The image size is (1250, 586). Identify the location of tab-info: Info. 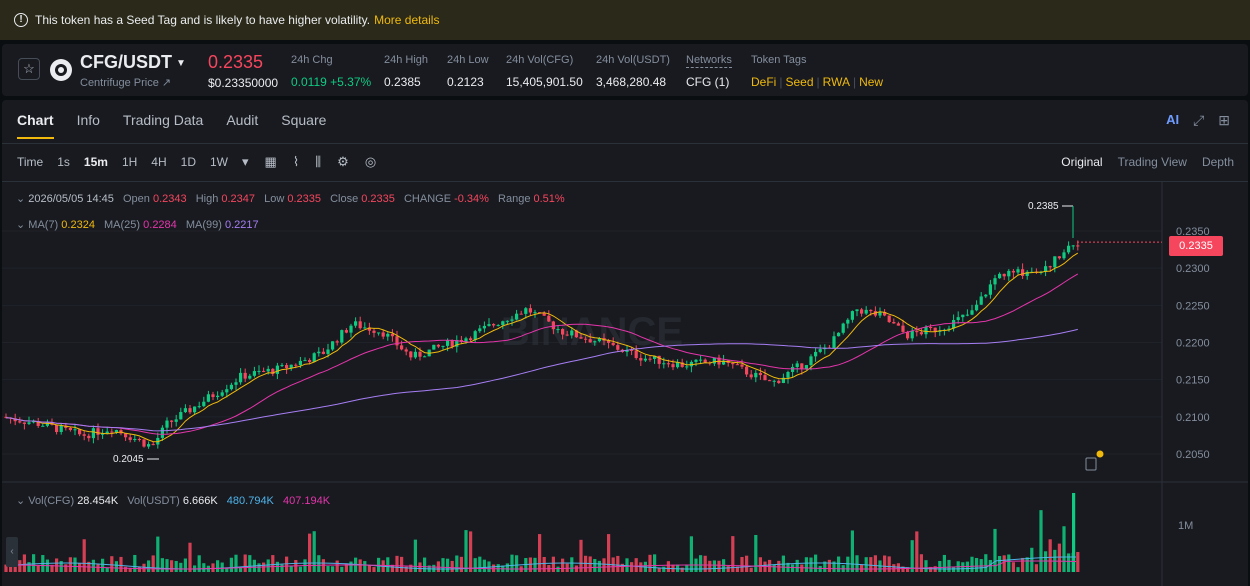
(88, 120).